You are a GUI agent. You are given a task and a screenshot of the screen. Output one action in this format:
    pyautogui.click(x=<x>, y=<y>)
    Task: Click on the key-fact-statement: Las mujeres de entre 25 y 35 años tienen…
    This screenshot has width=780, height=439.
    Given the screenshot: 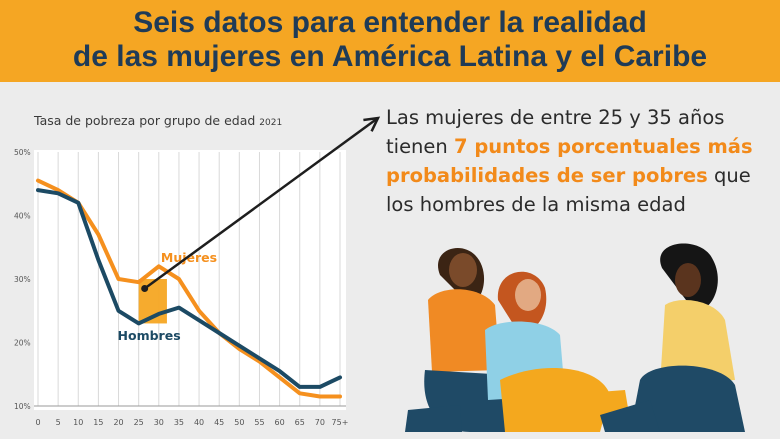 What is the action you would take?
    pyautogui.click(x=578, y=161)
    